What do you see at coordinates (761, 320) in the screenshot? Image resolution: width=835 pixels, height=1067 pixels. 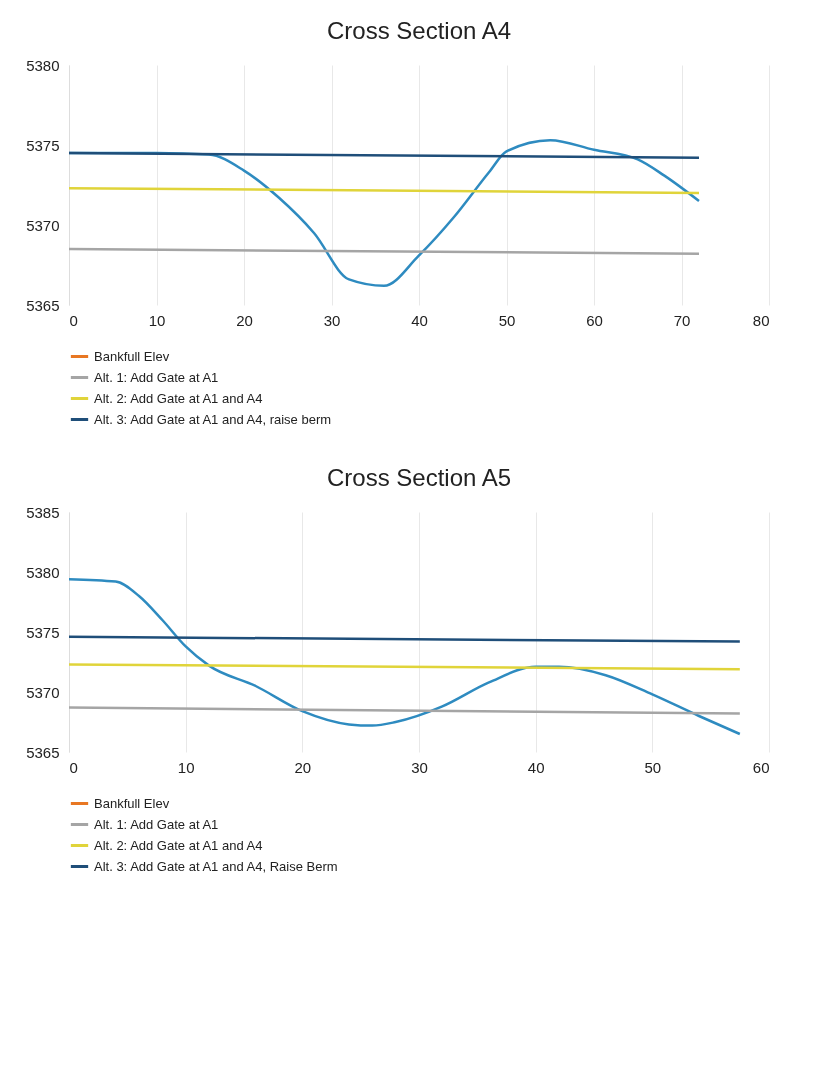 I see `x-tick-label: 80` at bounding box center [761, 320].